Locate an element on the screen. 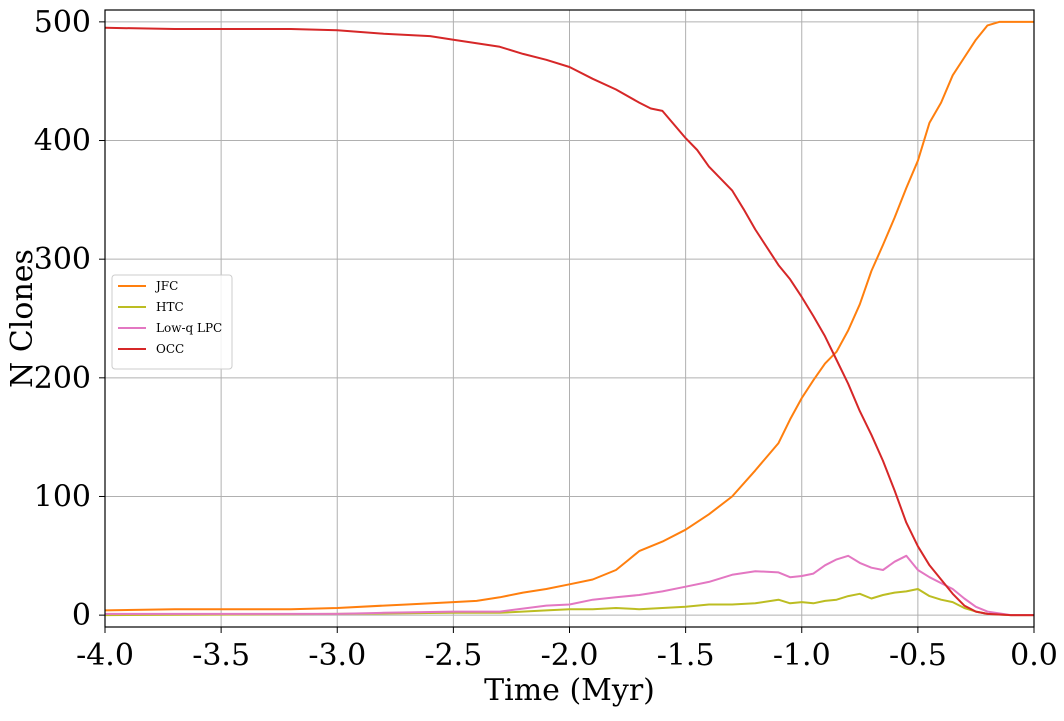 The width and height of the screenshot is (1064, 721). x-tick-label: -3.0 is located at coordinates (337, 655).